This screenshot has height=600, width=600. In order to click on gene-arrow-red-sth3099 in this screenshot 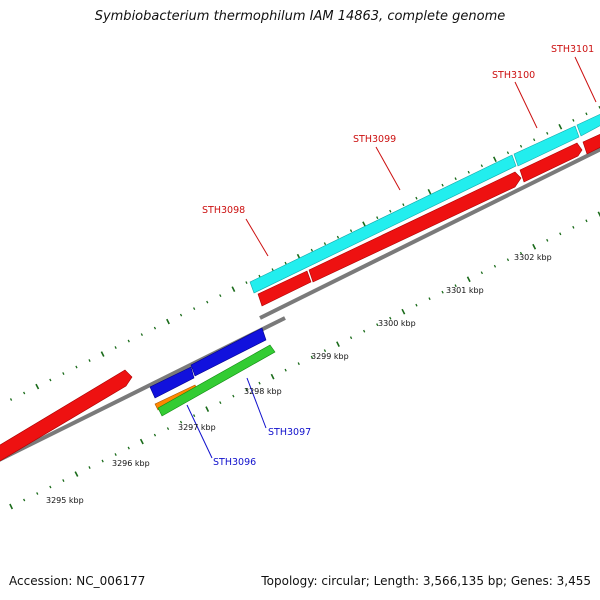, I will do `click(415, 227)`.